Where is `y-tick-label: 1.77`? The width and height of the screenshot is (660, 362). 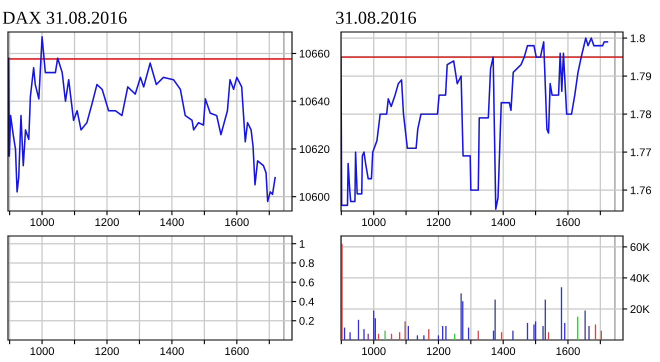 y-tick-label: 1.77 is located at coordinates (641, 152).